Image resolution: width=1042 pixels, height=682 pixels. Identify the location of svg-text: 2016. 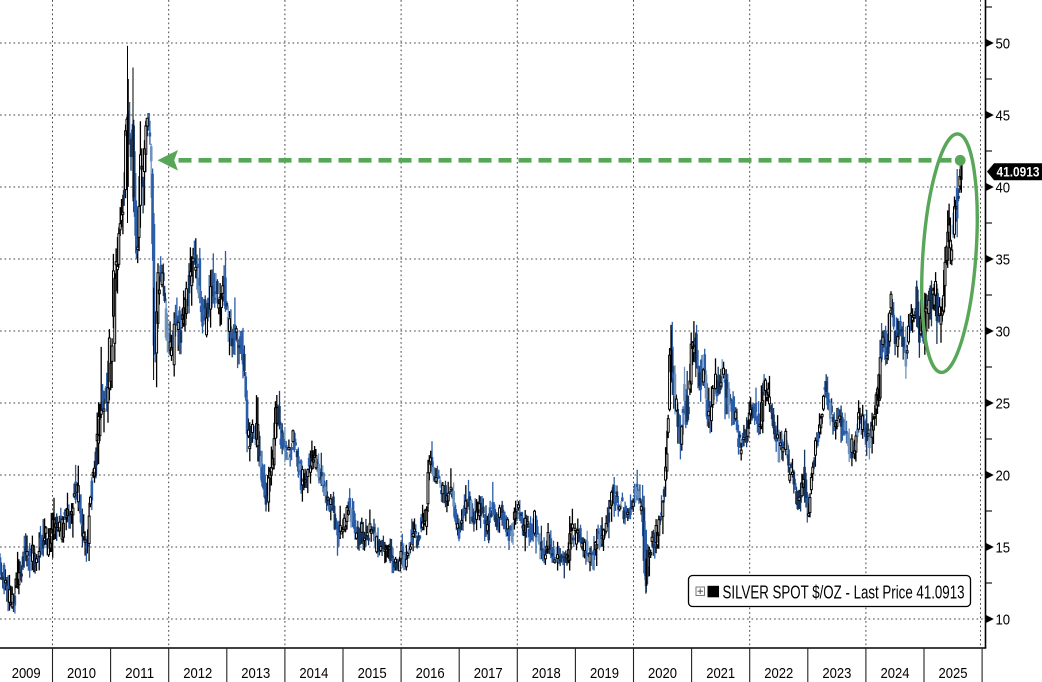
(430, 673).